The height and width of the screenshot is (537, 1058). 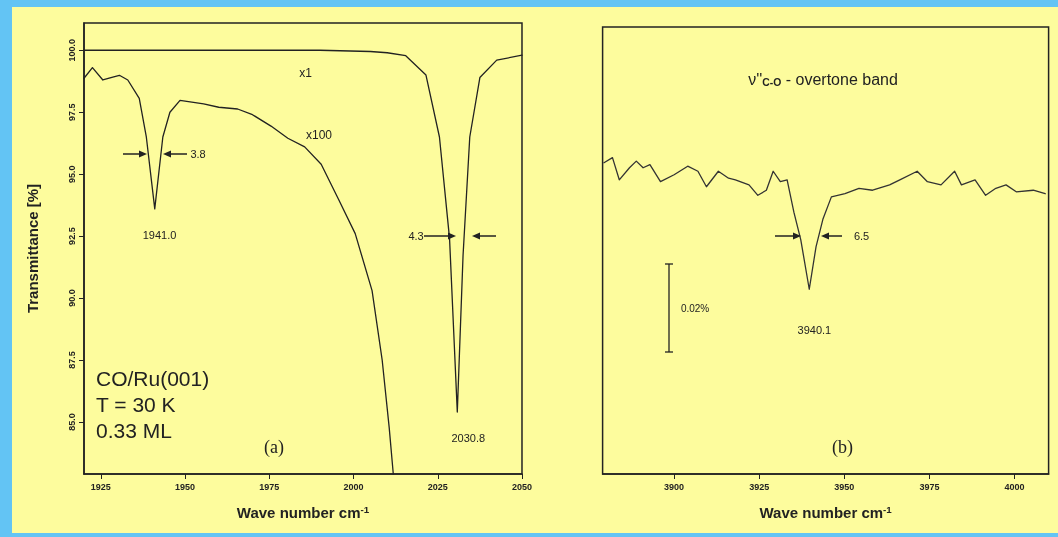 I want to click on y-tick-label: 92.5, so click(x=71, y=236).